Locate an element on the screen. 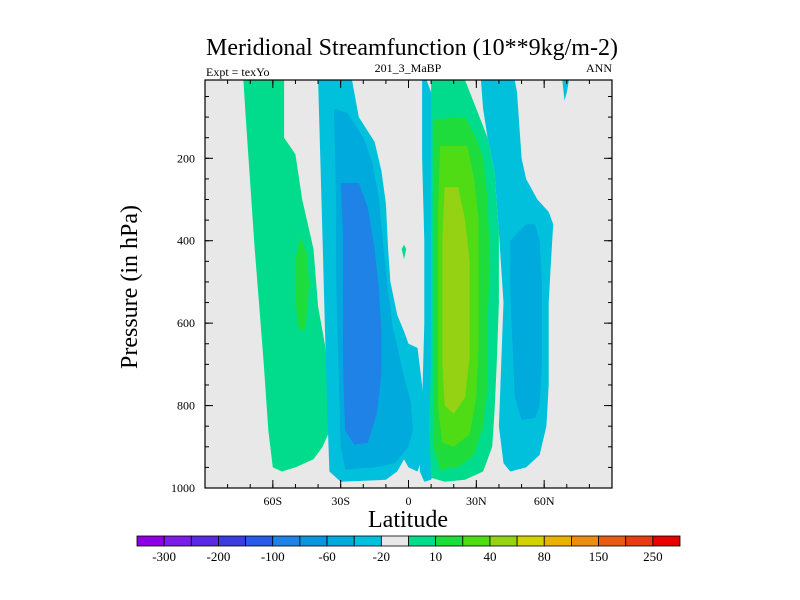 The width and height of the screenshot is (800, 600). x-tick-label: 0 is located at coordinates (409, 501).